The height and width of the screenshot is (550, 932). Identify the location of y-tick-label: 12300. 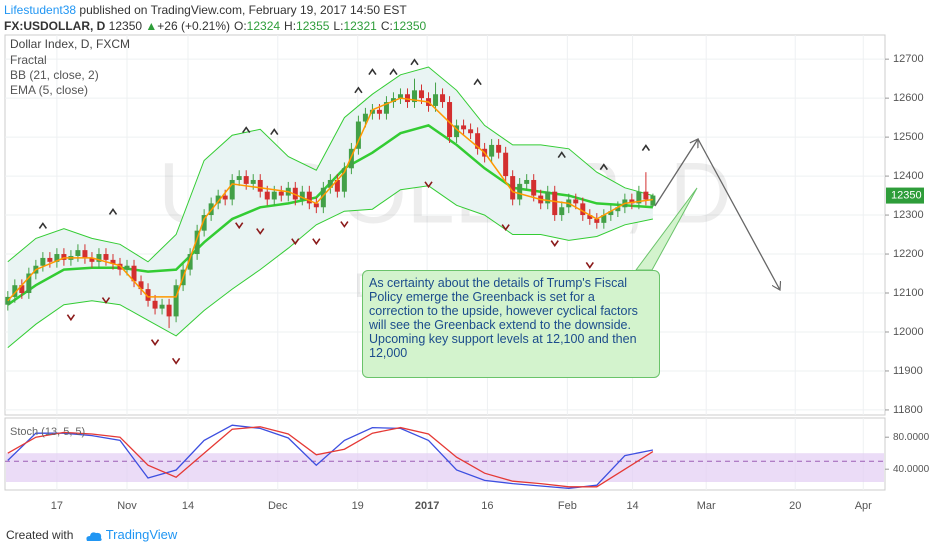
(908, 215).